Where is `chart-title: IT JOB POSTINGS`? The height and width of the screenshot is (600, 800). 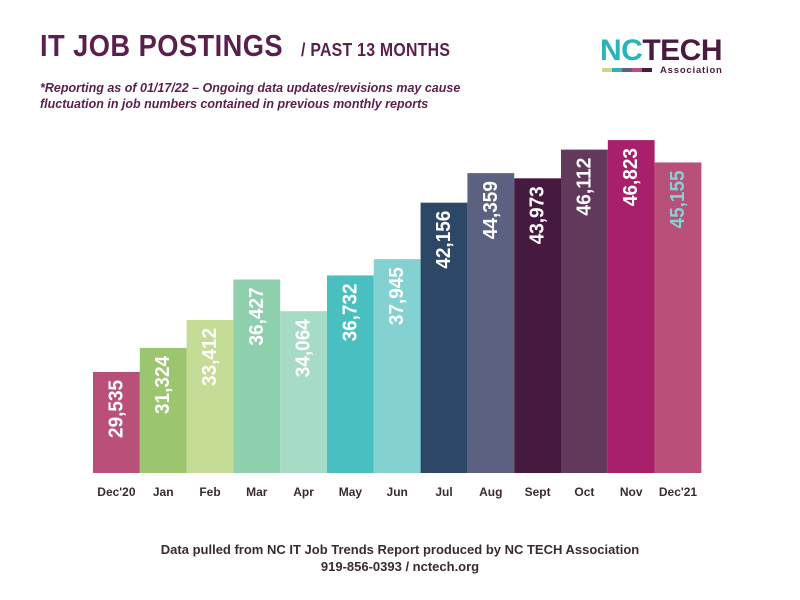 chart-title: IT JOB POSTINGS is located at coordinates (162, 45).